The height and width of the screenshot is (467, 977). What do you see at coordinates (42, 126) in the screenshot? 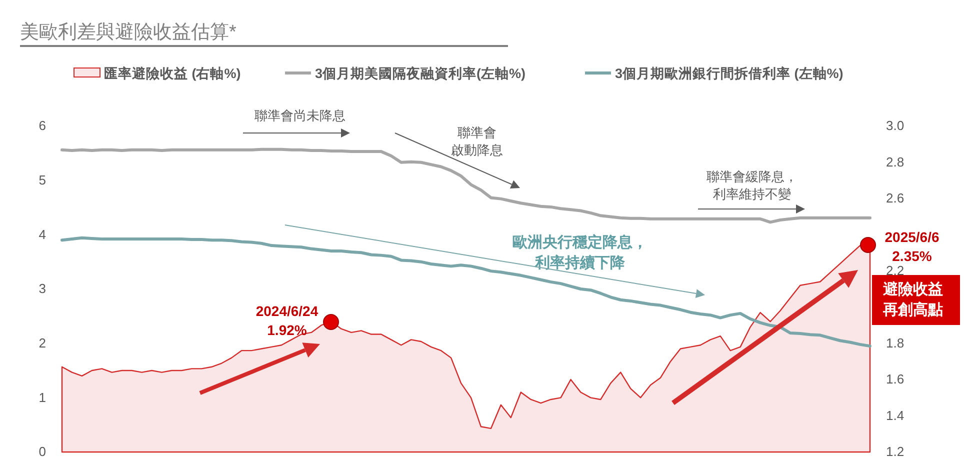
I see `y-tick-label: 6` at bounding box center [42, 126].